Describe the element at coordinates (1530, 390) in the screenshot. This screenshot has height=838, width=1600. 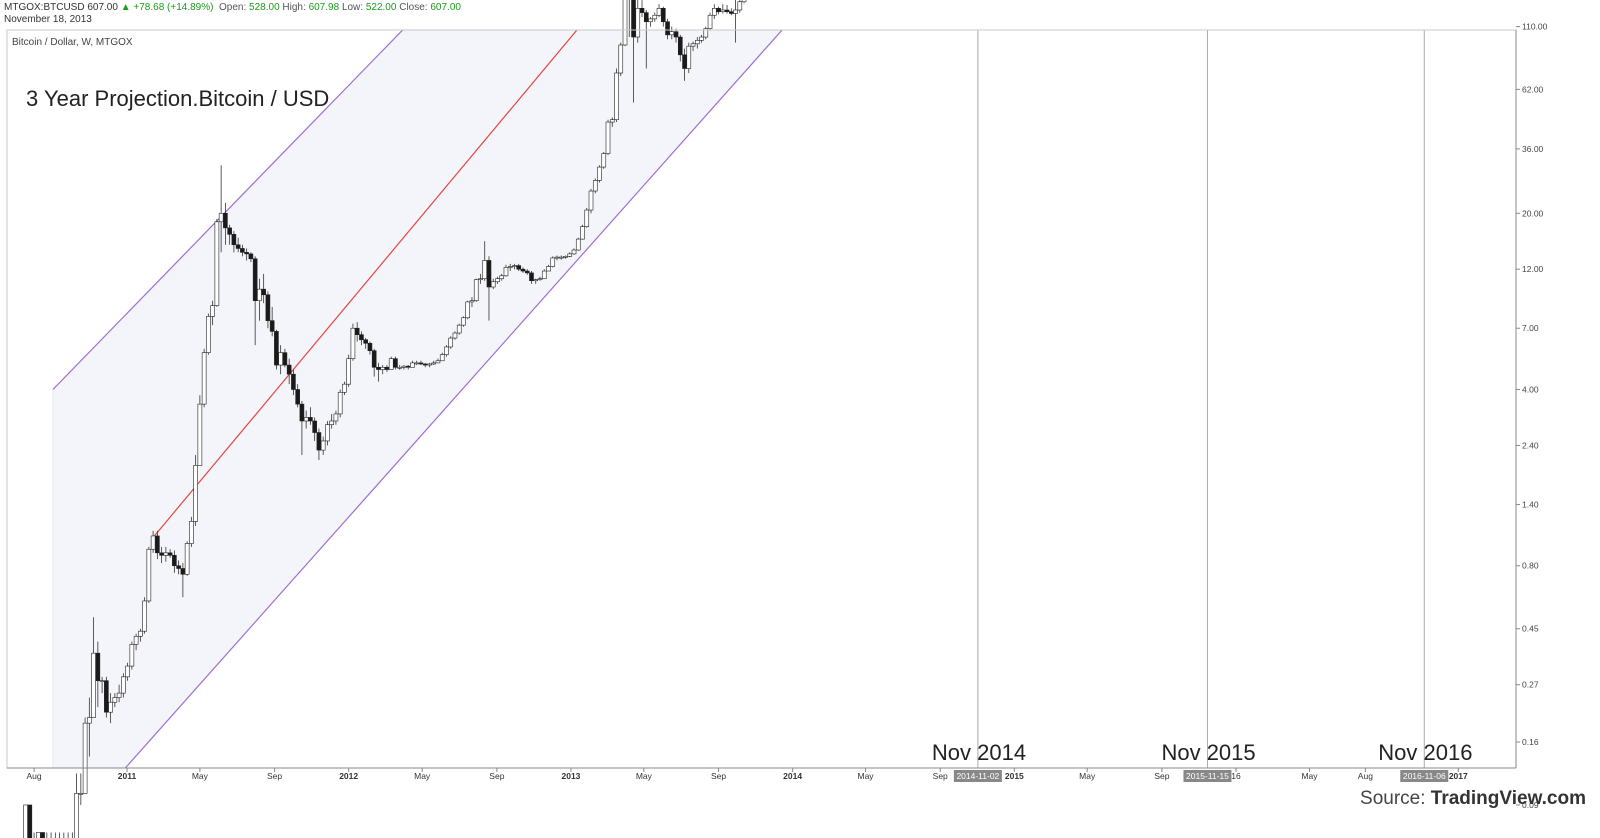
I see `y-tick-label: 4.00` at that location.